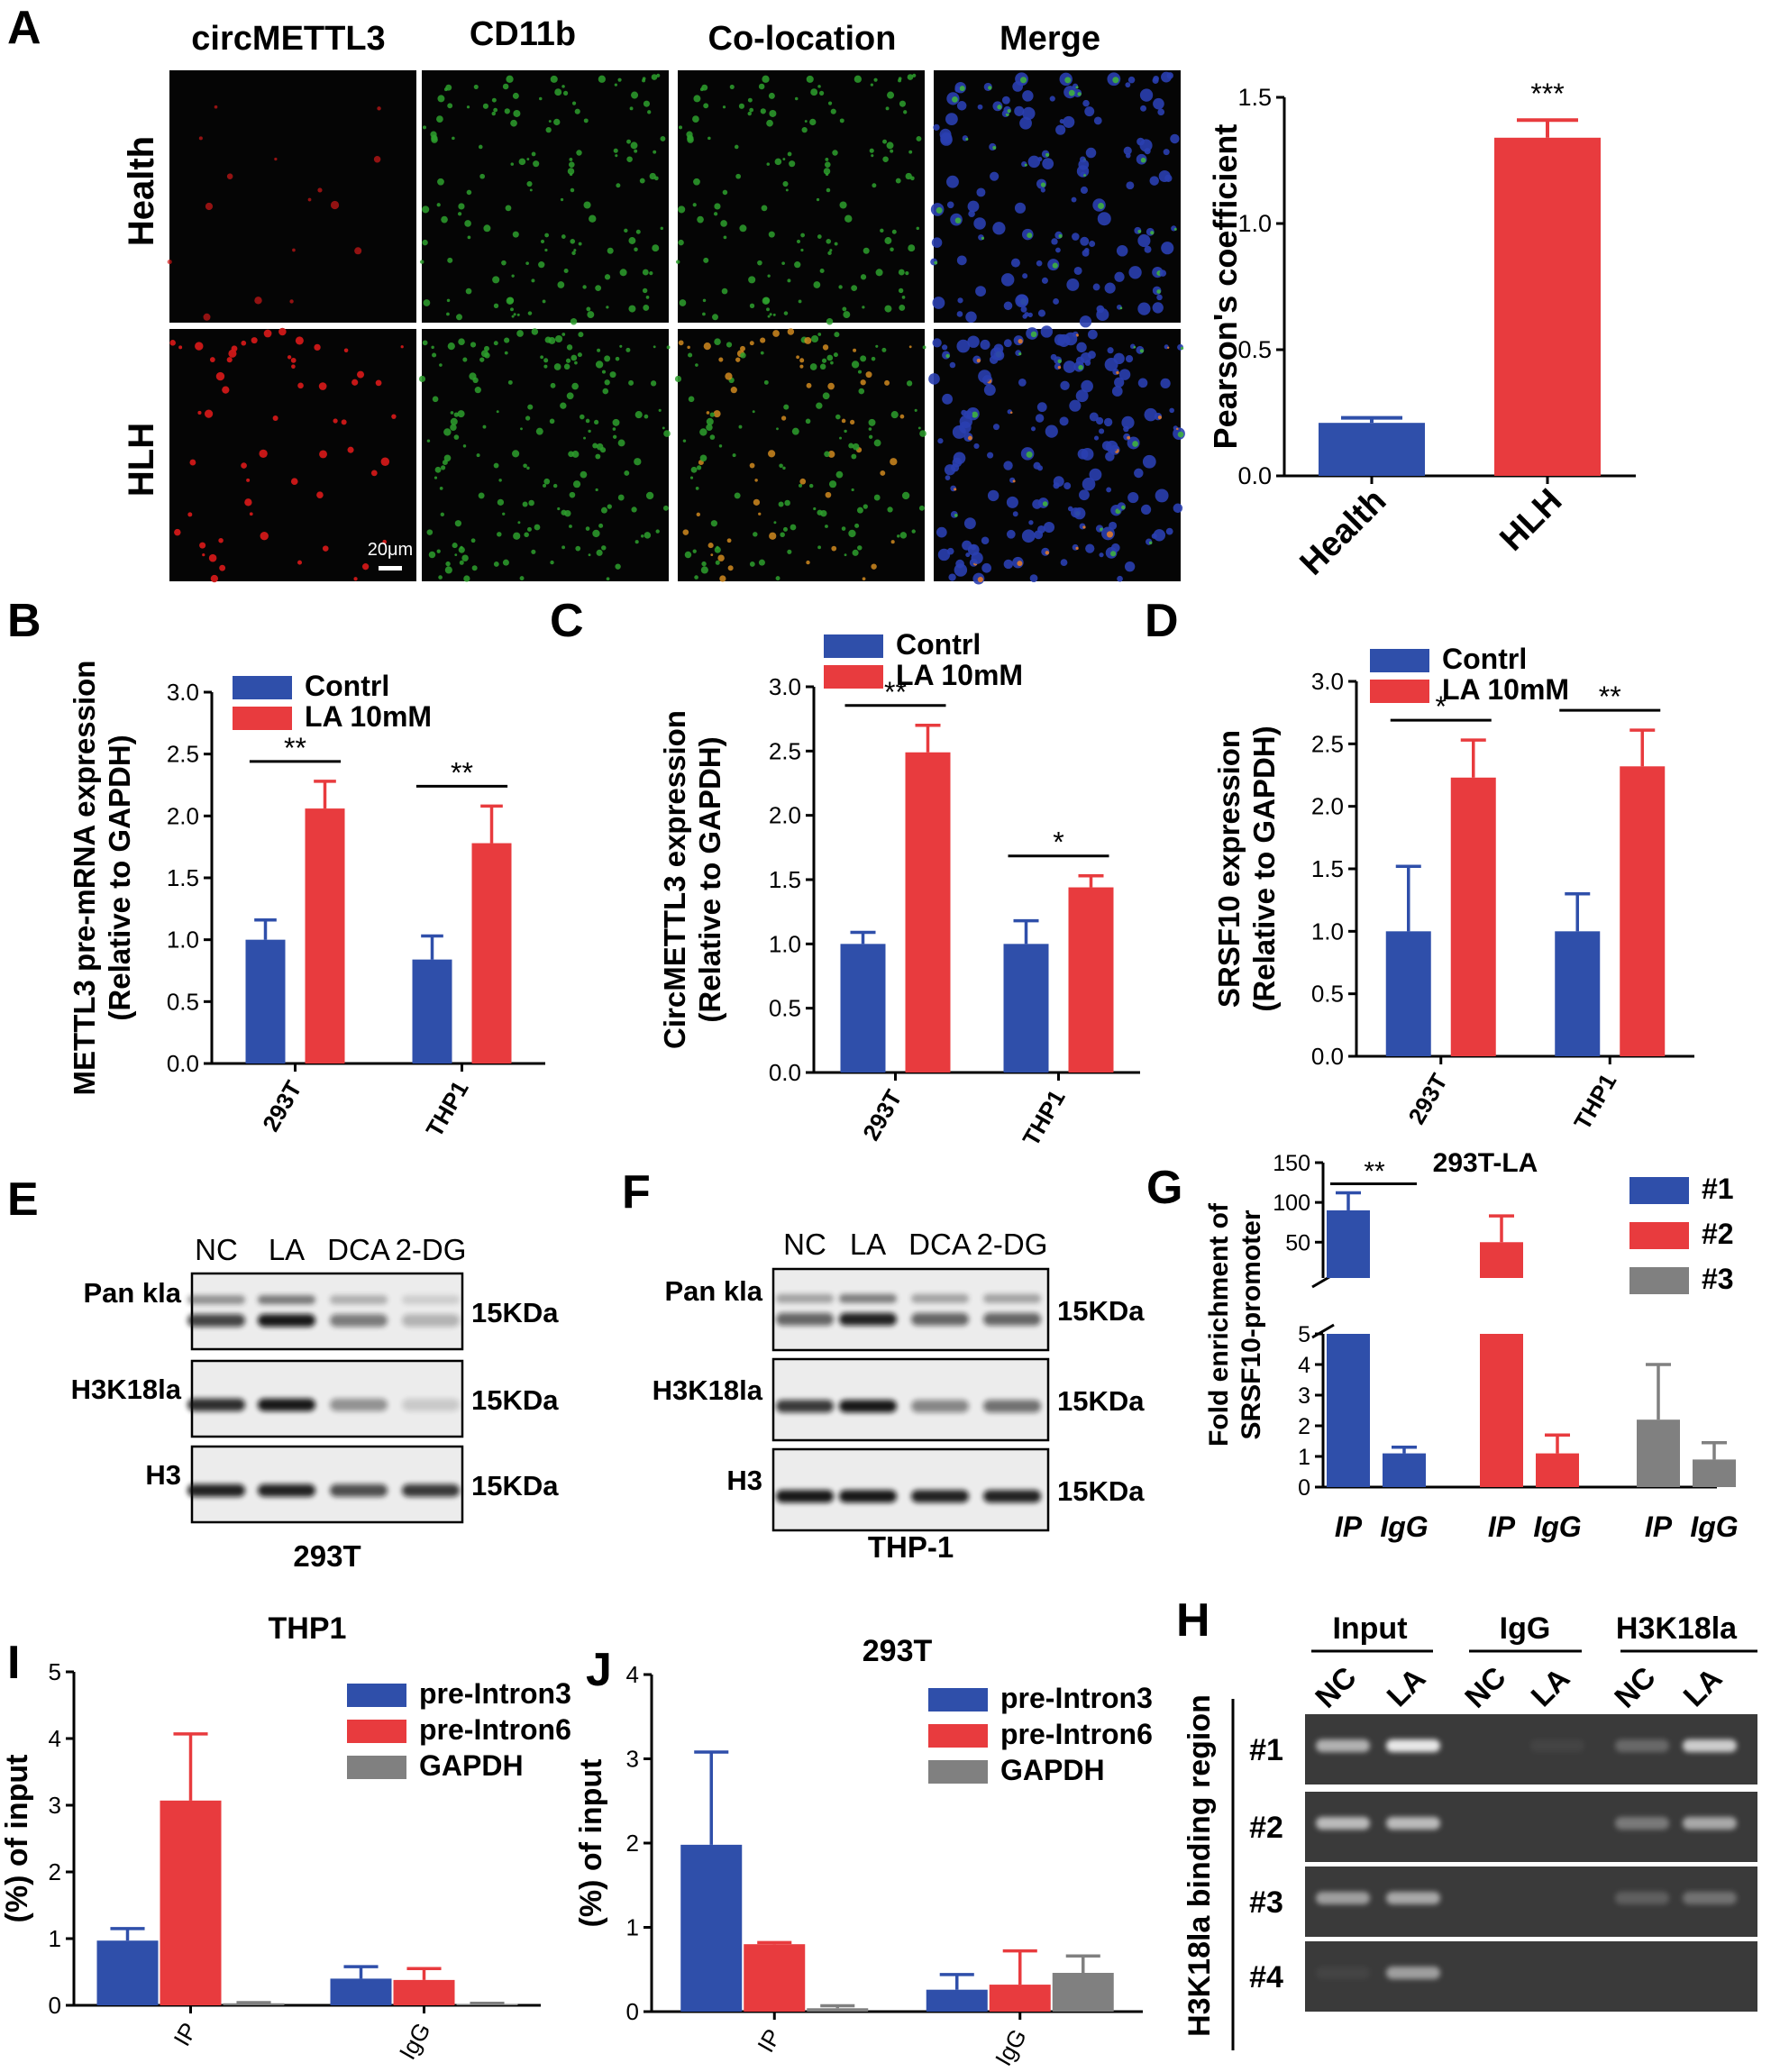  Describe the element at coordinates (1549, 1686) in the screenshot. I see `gel-lane-label: LA` at that location.